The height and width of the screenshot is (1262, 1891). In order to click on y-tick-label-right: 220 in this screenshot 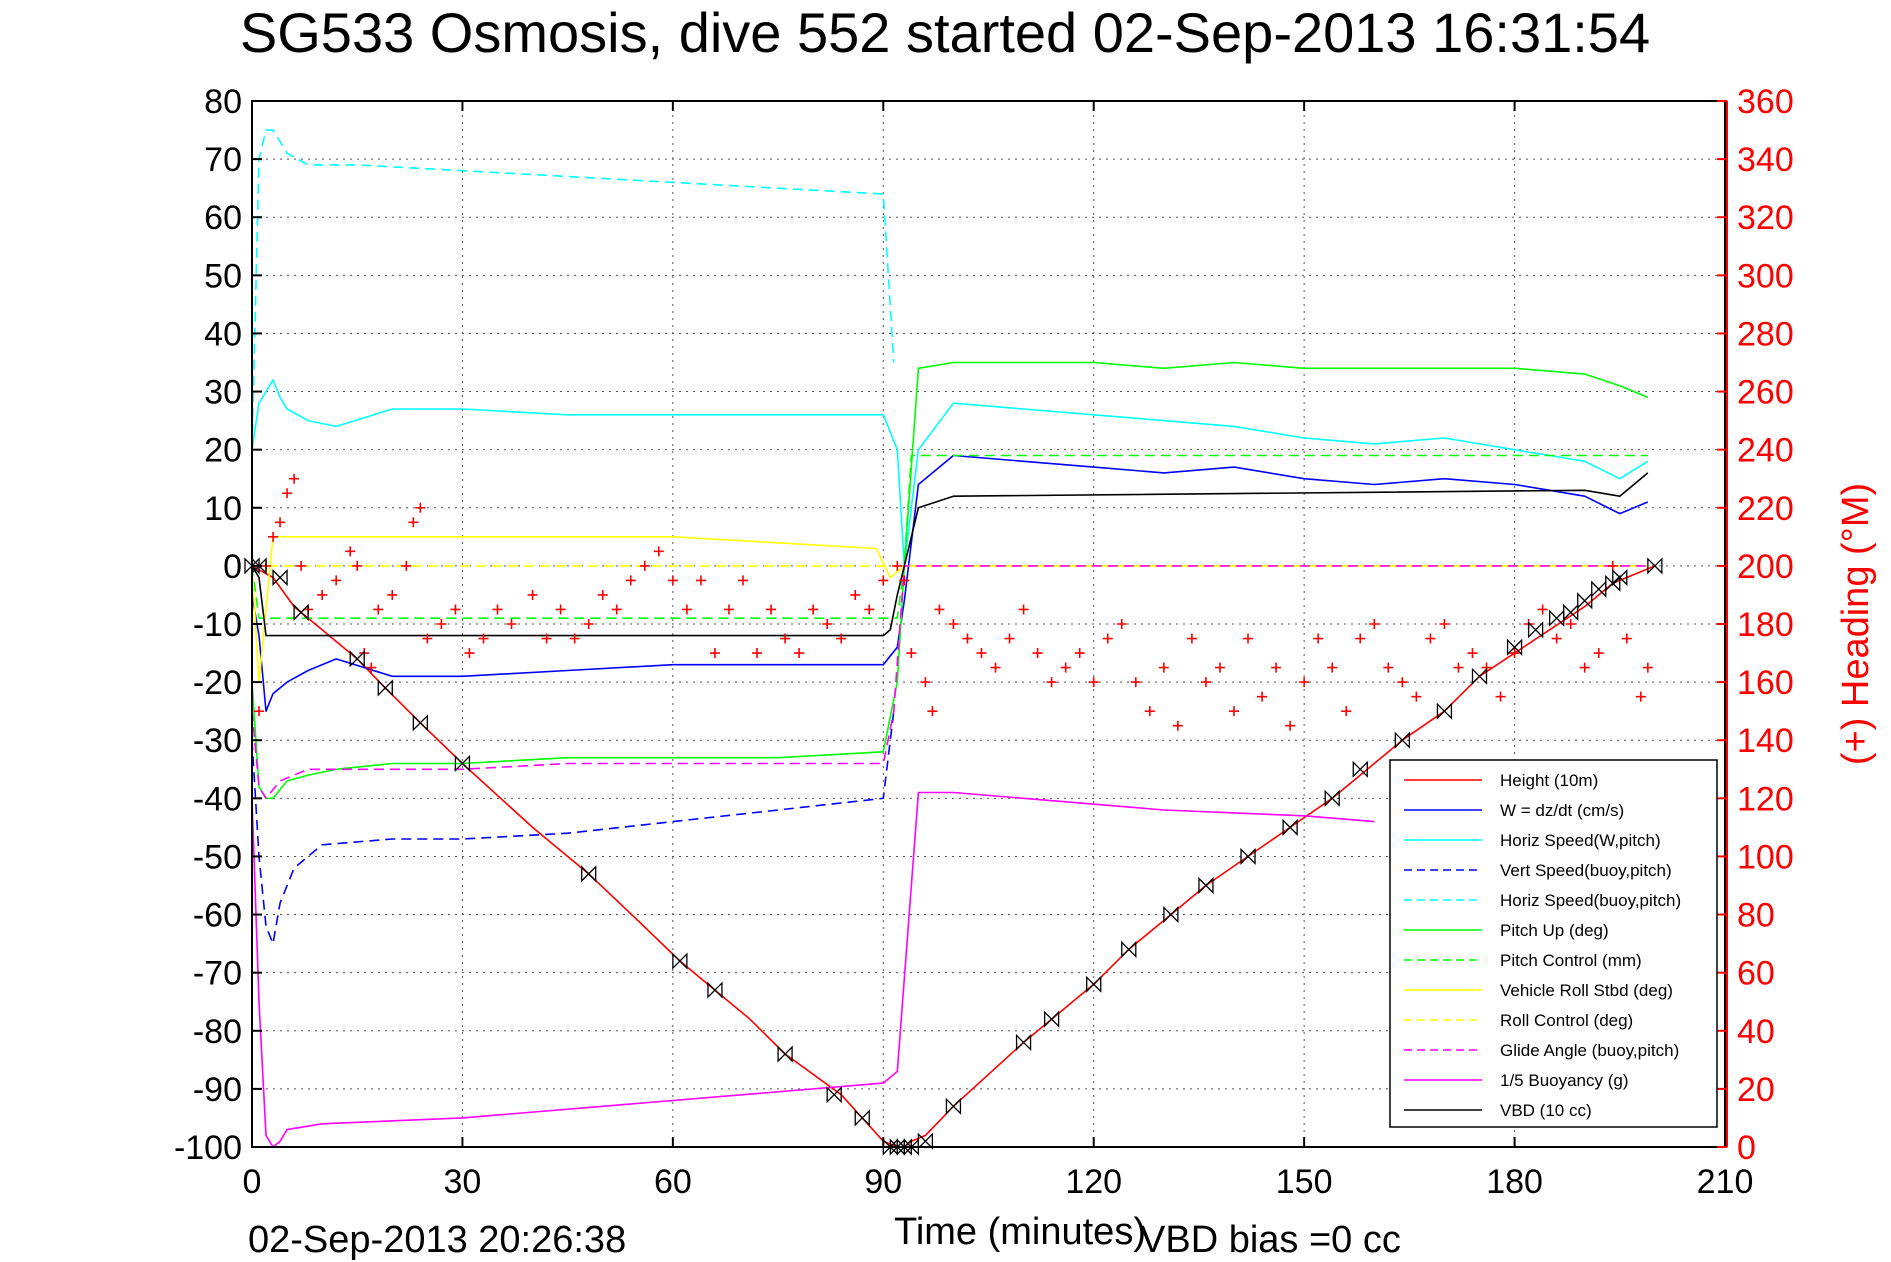, I will do `click(1765, 509)`.